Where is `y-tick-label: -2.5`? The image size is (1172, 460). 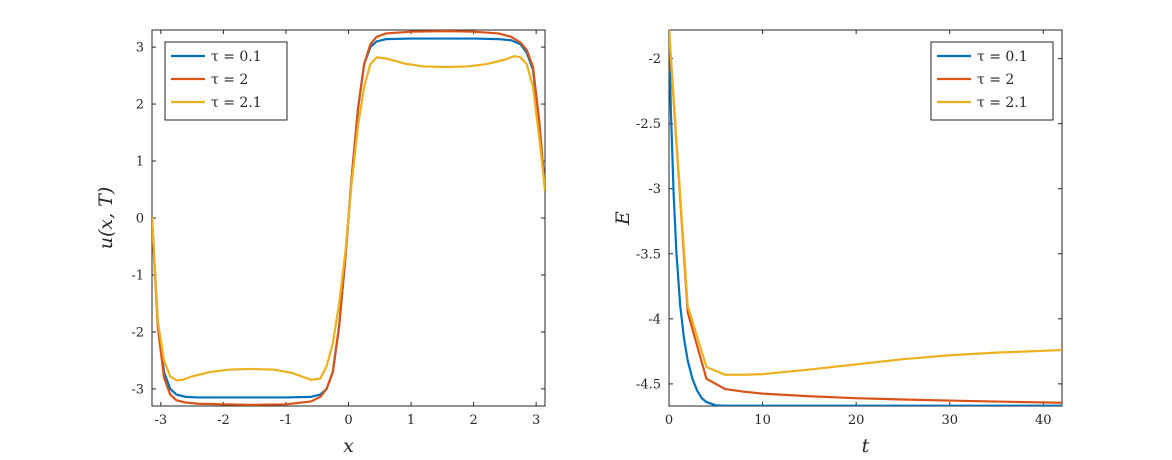 y-tick-label: -2.5 is located at coordinates (648, 124).